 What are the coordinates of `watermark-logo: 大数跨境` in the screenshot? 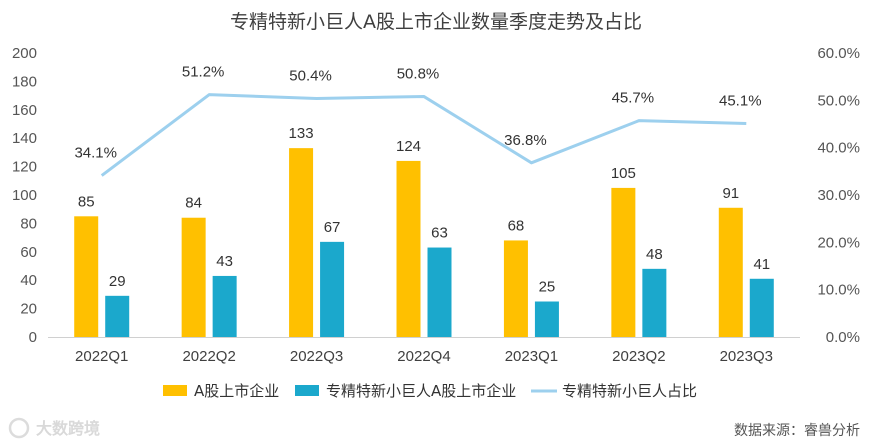 It's located at (54, 428).